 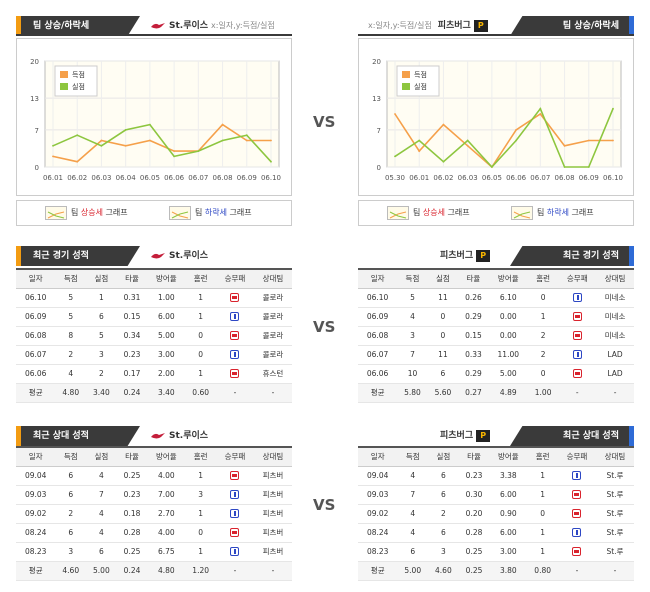 I want to click on x-tick-label: 06.01, so click(x=53, y=178).